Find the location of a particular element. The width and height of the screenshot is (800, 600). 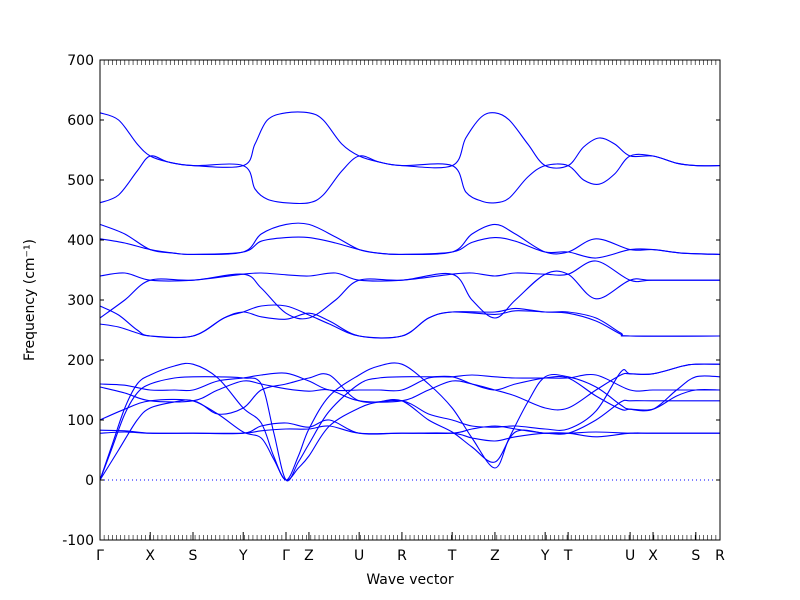

y-axis-label: Frequency (cm⁻¹) is located at coordinates (30, 300).